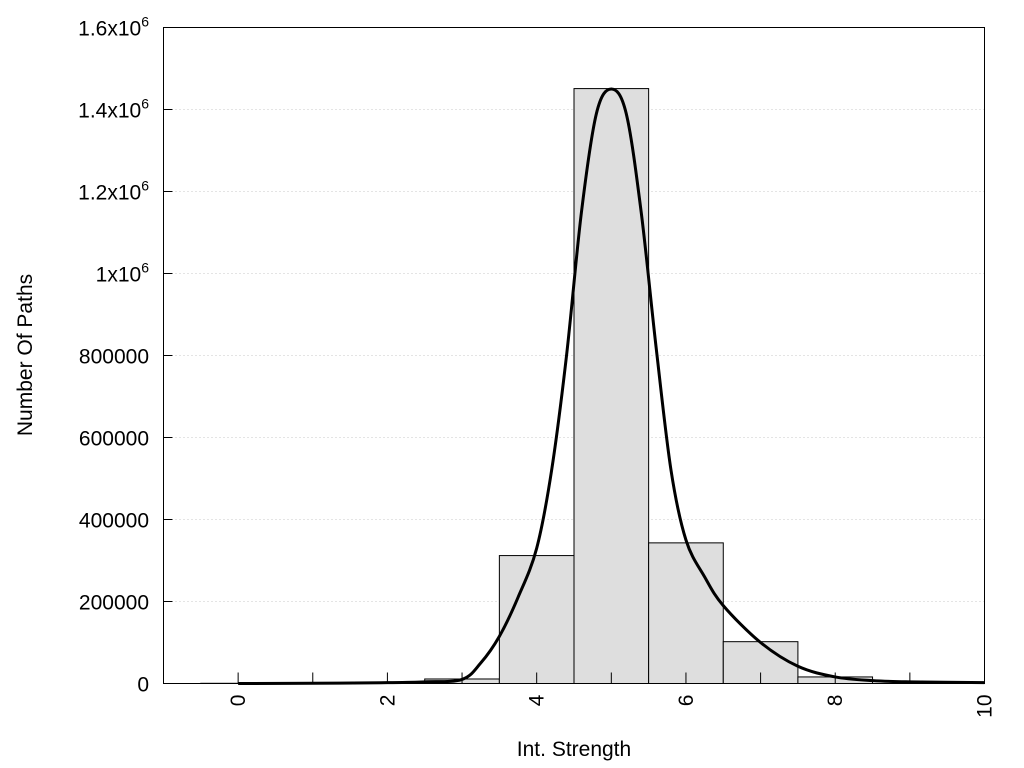 This screenshot has height=768, width=1024. Describe the element at coordinates (238, 701) in the screenshot. I see `x-tick-label: 0` at that location.